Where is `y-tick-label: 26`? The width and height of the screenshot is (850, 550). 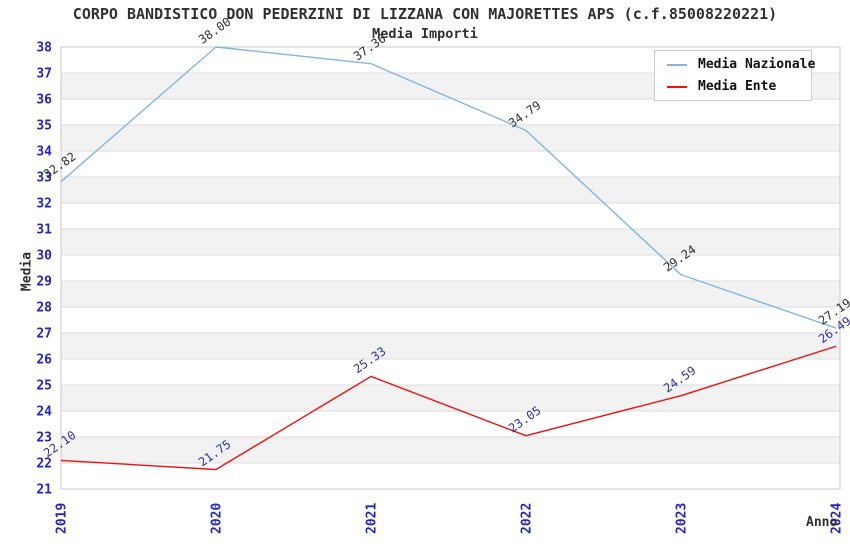
y-tick-label: 26 is located at coordinates (44, 360).